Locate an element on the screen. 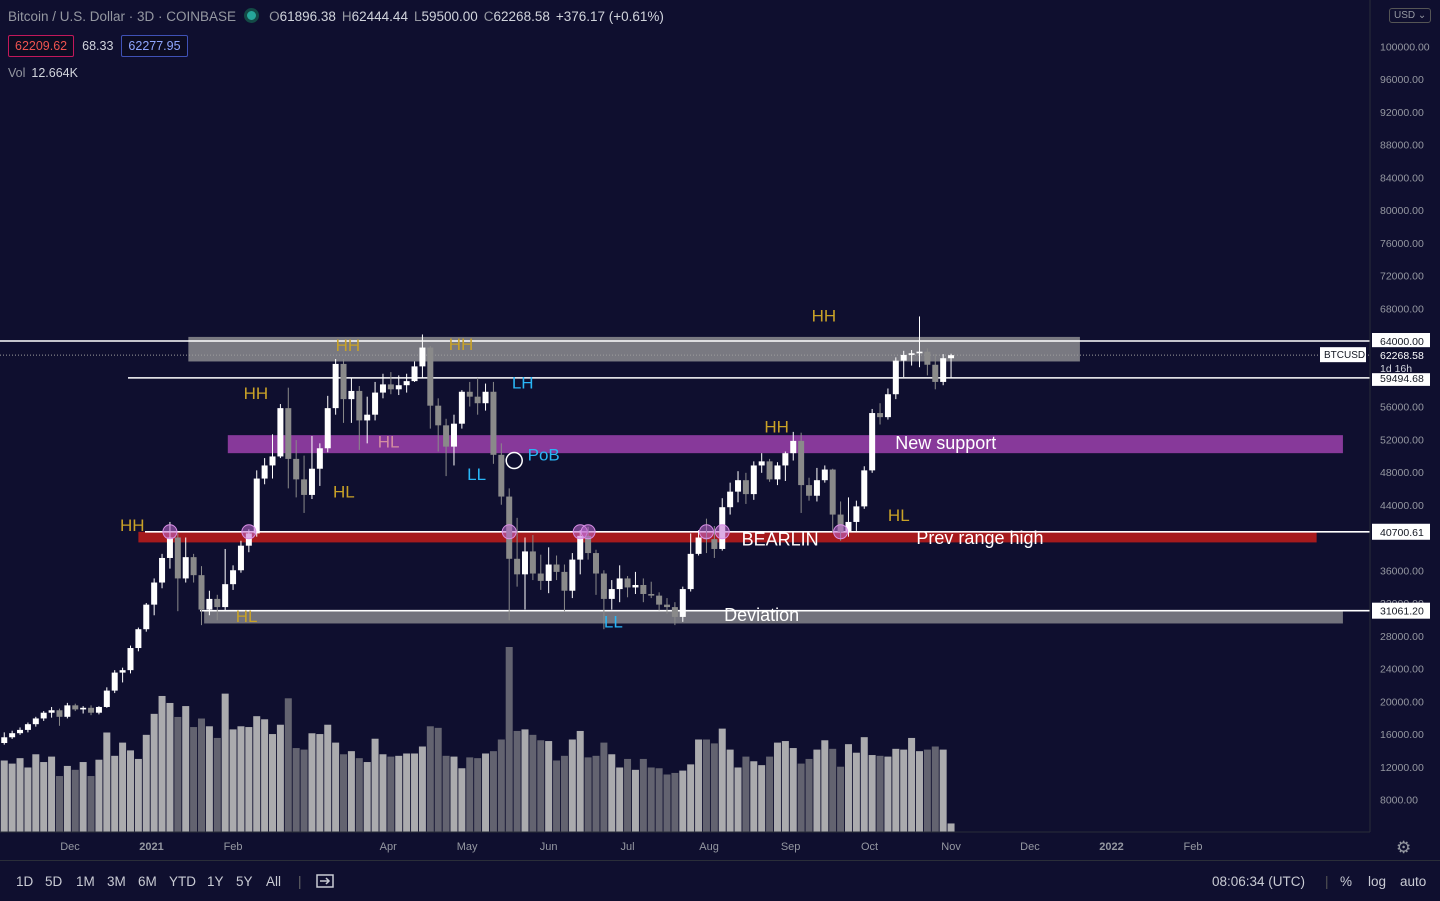  range-1m-button: 1M is located at coordinates (85, 881).